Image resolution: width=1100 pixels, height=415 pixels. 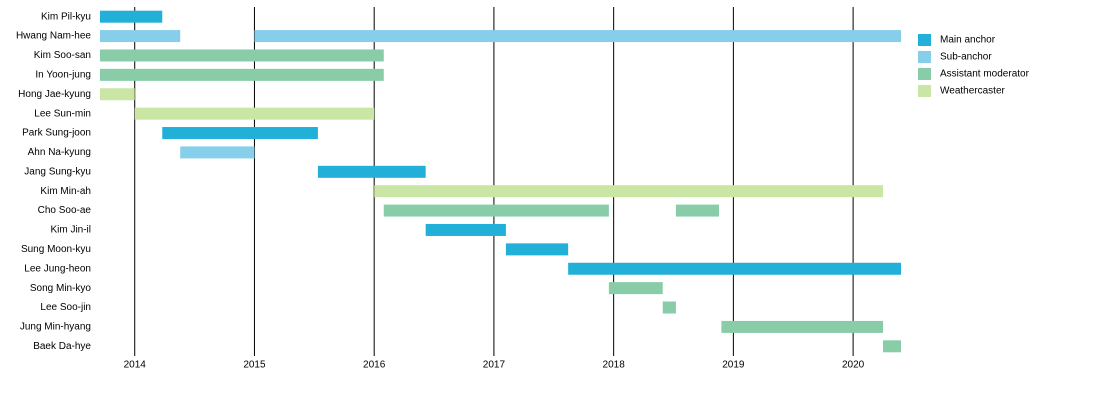 I want to click on x-tick-label: 2015, so click(x=254, y=365).